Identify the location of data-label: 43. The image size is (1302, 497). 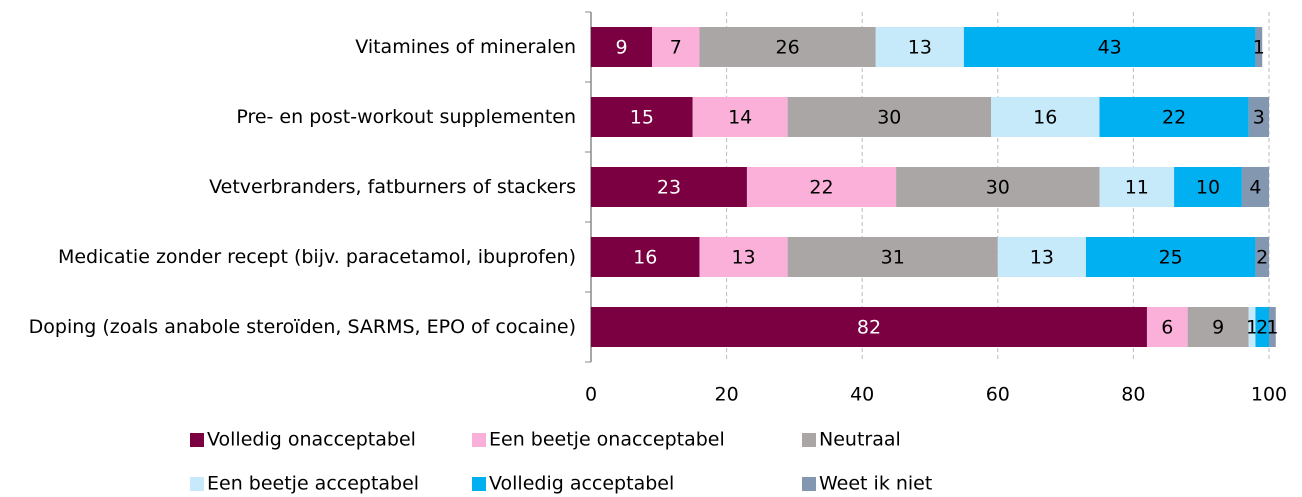
(1110, 48).